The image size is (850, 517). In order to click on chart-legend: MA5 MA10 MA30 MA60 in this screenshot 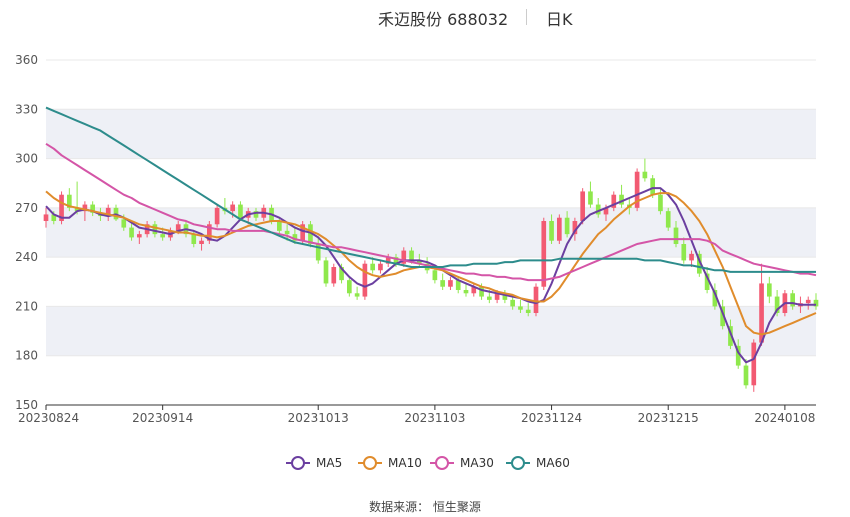, I will do `click(425, 467)`.